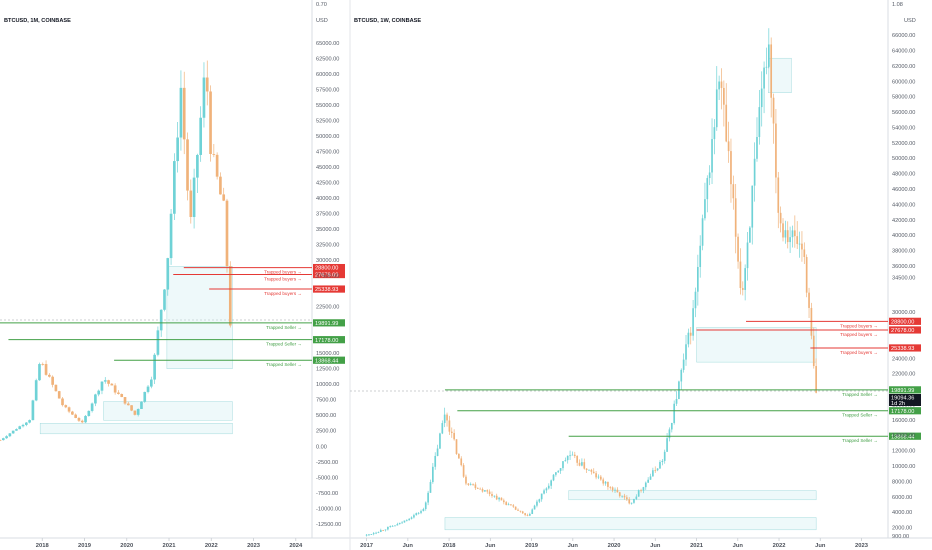  Describe the element at coordinates (327, 122) in the screenshot. I see `price-tick-label: 52500.00` at that location.